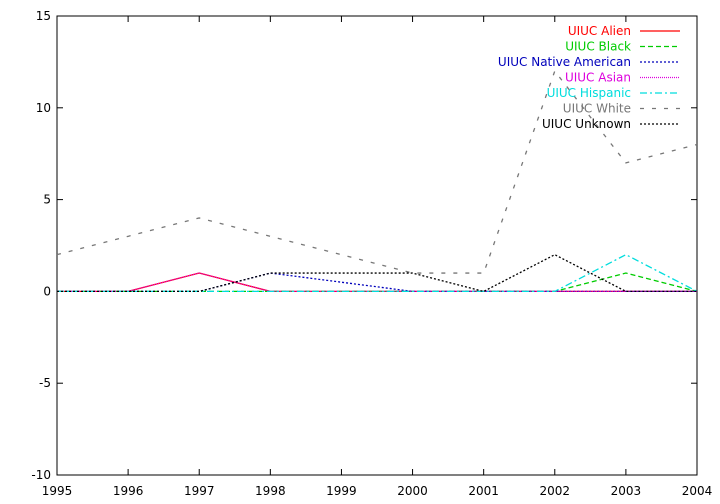 The height and width of the screenshot is (504, 720). What do you see at coordinates (483, 491) in the screenshot?
I see `x-tick-label: 2001` at bounding box center [483, 491].